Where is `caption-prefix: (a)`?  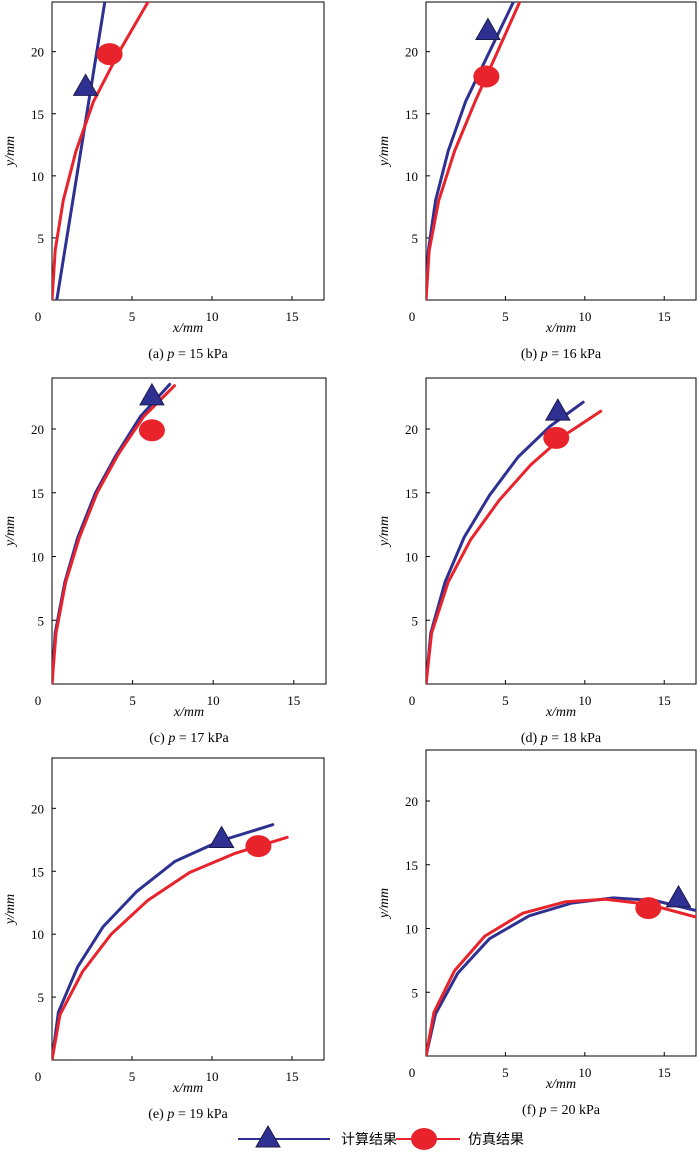
caption-prefix: (a) is located at coordinates (157, 354).